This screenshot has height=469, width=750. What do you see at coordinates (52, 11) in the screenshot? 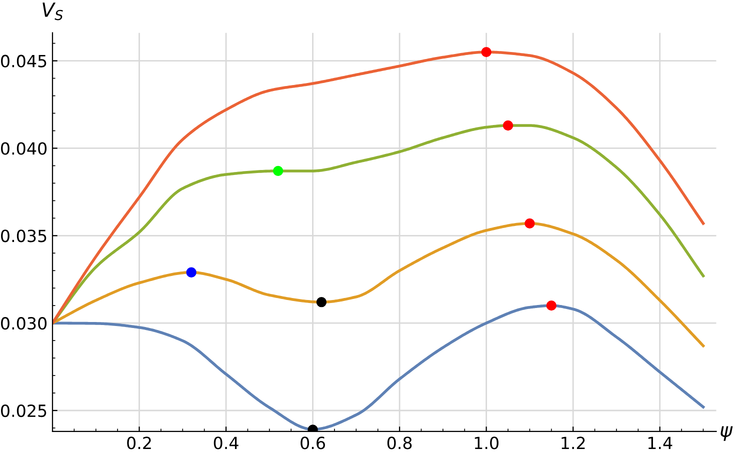
I see `y-axis-title: V$_{S}$` at bounding box center [52, 11].